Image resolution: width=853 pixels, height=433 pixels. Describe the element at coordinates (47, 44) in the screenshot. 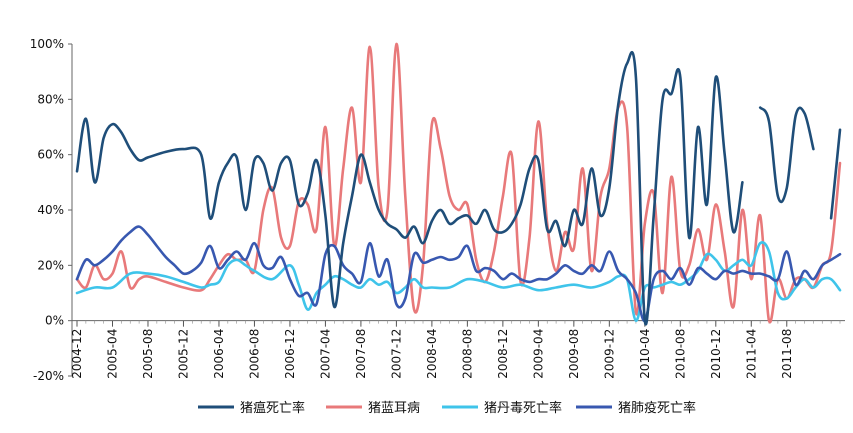

I see `y-tick-label: 100%` at that location.